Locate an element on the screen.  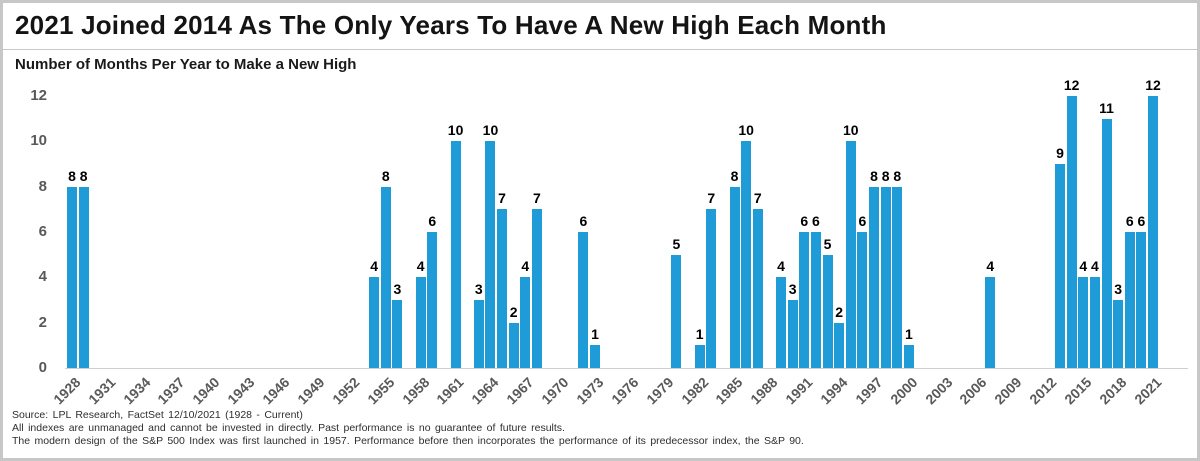
bar-value-label: 2 is located at coordinates (513, 311).